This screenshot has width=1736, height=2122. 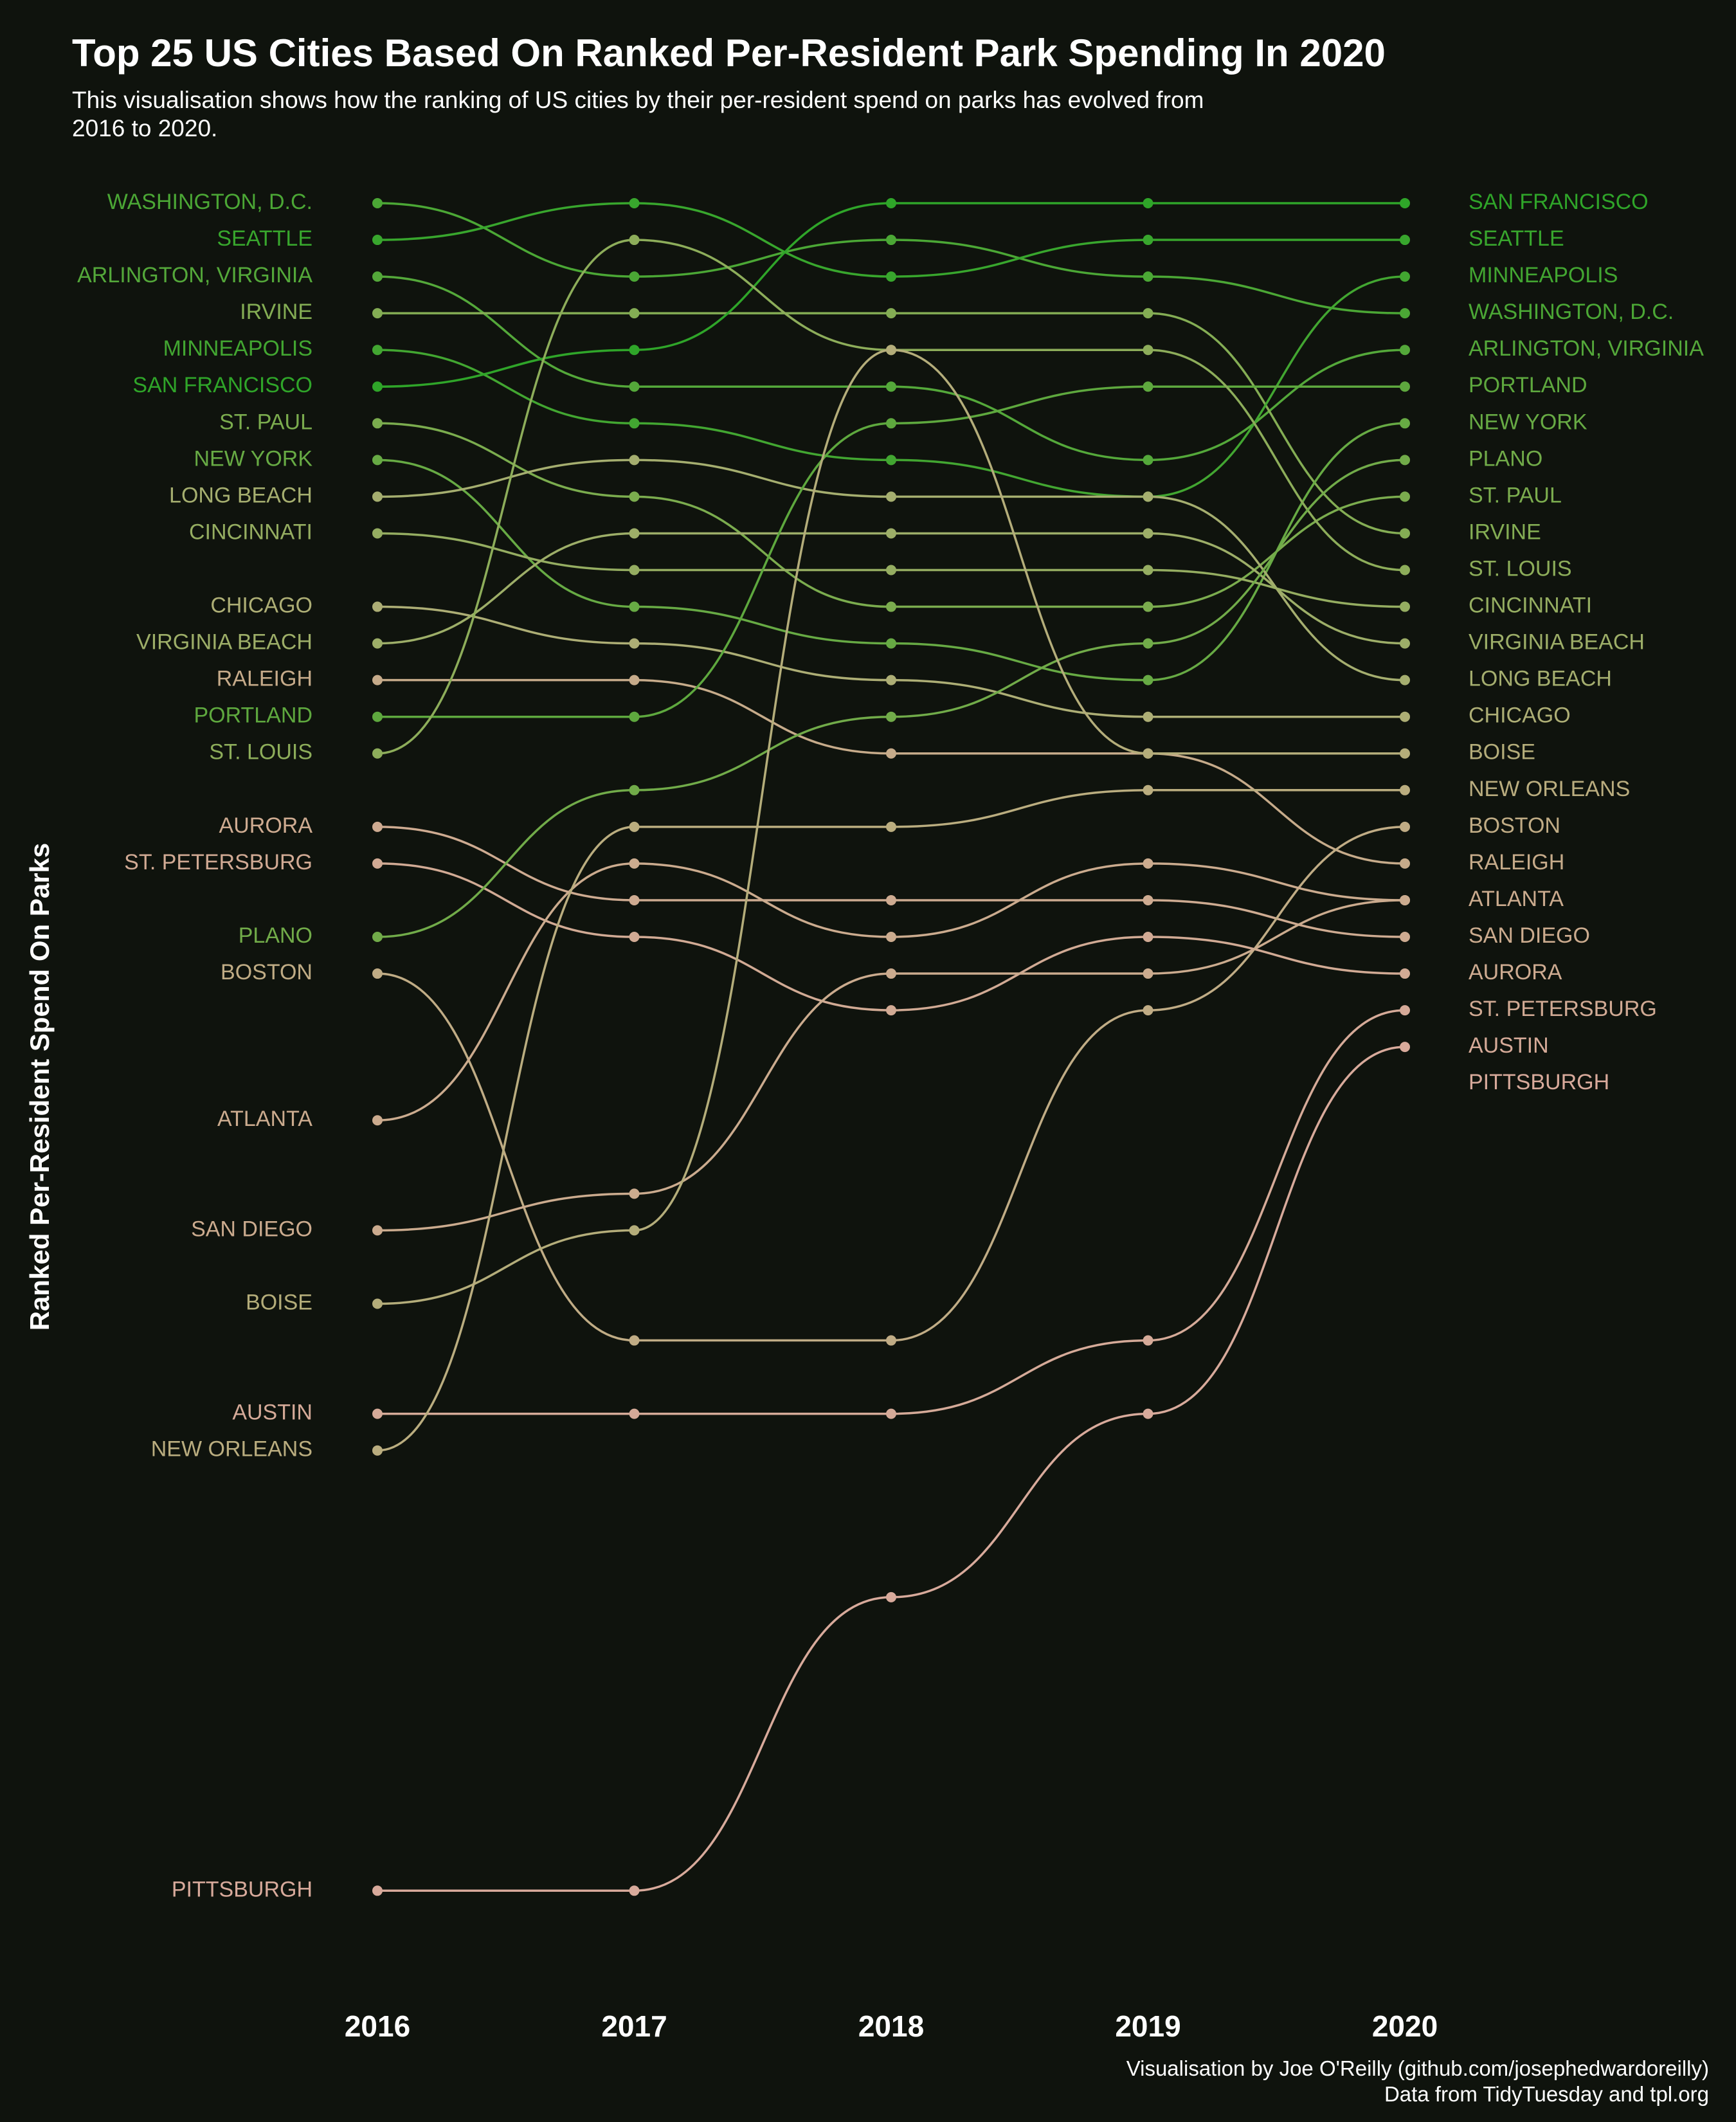 What do you see at coordinates (634, 1230) in the screenshot?
I see `data-point-boise-2017` at bounding box center [634, 1230].